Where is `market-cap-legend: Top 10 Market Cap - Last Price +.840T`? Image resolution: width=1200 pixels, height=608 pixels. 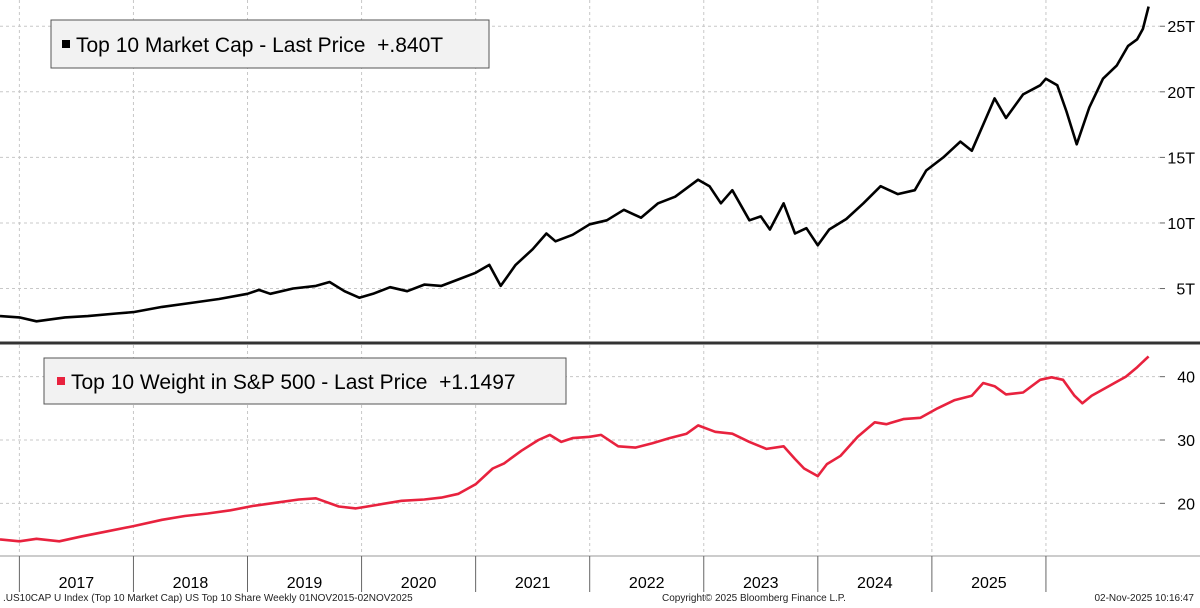
market-cap-legend: Top 10 Market Cap - Last Price +.840T is located at coordinates (270, 44).